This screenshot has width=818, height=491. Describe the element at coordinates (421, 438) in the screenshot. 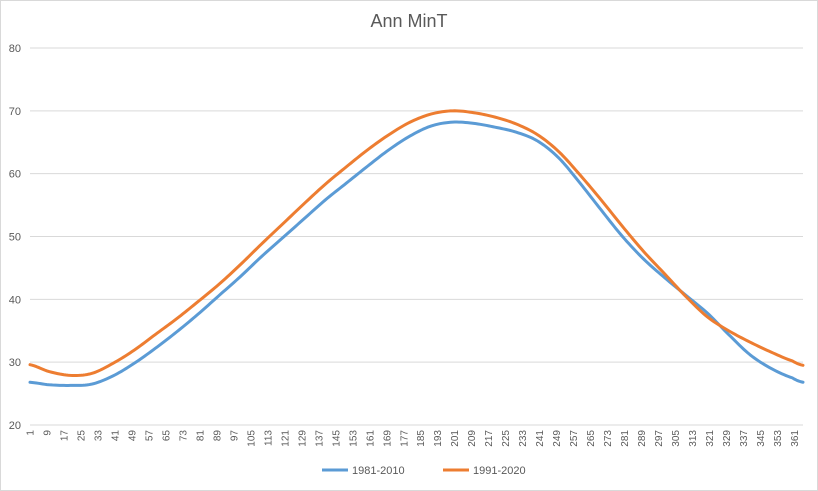

I see `x-tick-label: 185` at that location.